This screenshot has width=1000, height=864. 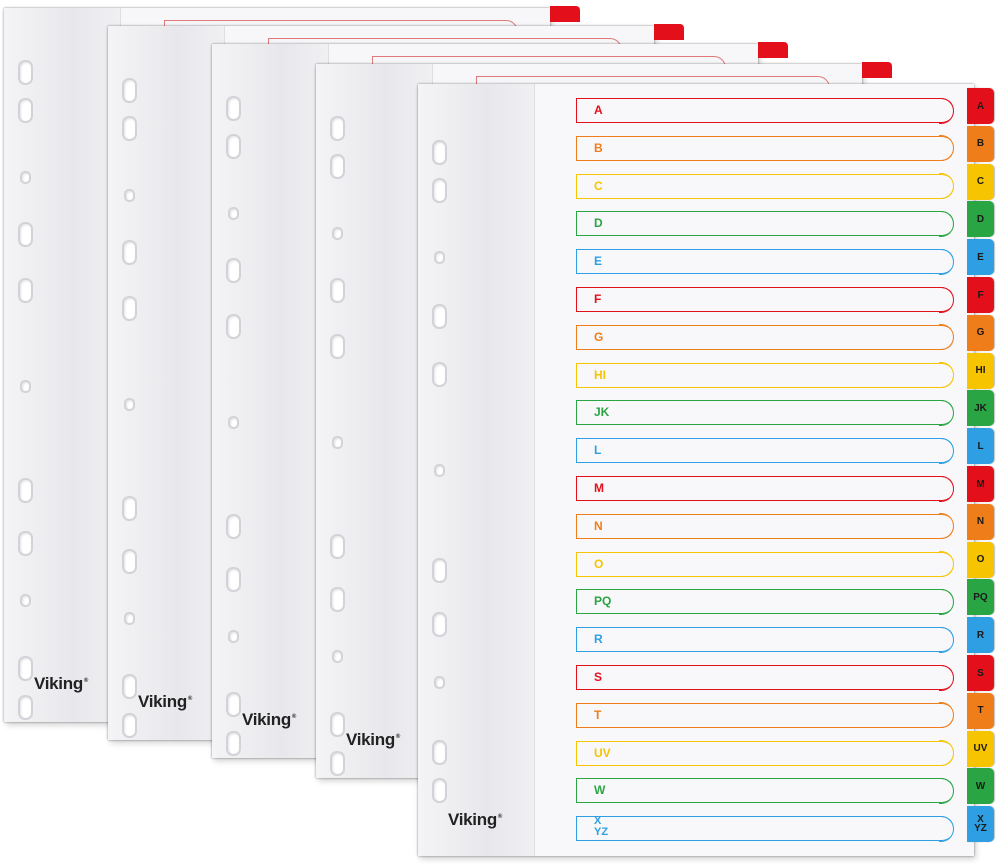 I want to click on index-row: X YZ, so click(x=765, y=828).